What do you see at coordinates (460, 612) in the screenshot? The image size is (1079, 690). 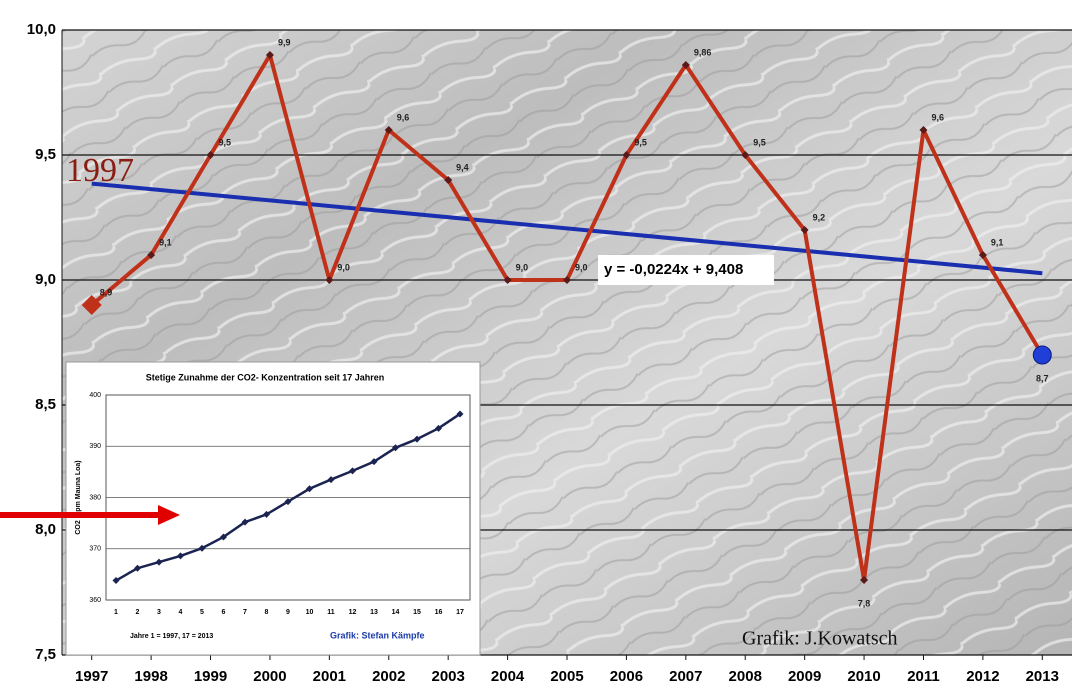 I see `inset-x-tick-label: 17` at bounding box center [460, 612].